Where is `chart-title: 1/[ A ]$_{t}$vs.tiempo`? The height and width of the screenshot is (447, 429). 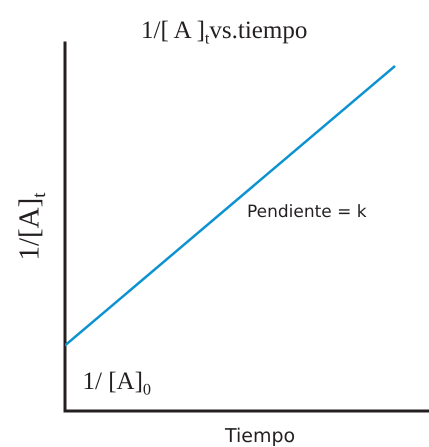
chart-title: 1/[ A ]$_{t}$vs.tiempo is located at coordinates (224, 32).